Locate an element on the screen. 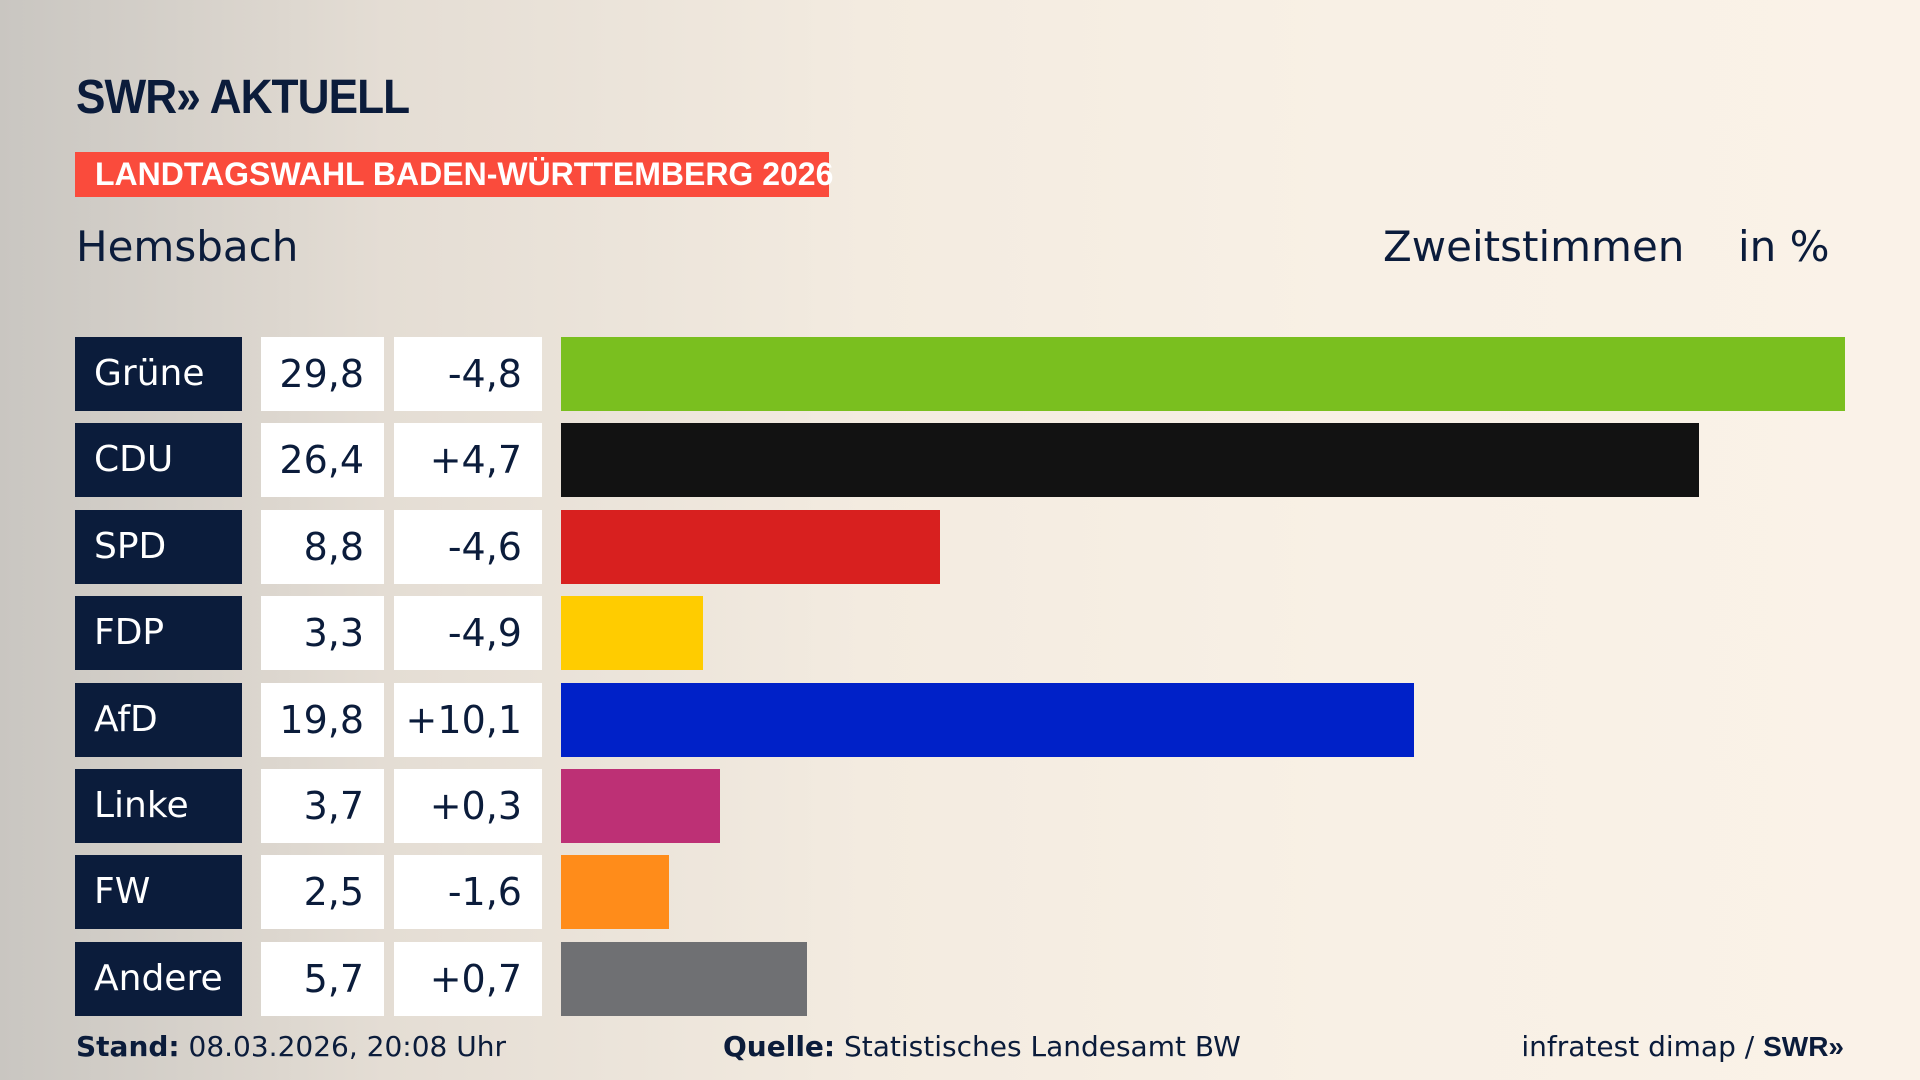 This screenshot has width=1920, height=1080. timestamp: Stand: 08.03.2026, 20:08 Uhr is located at coordinates (291, 1046).